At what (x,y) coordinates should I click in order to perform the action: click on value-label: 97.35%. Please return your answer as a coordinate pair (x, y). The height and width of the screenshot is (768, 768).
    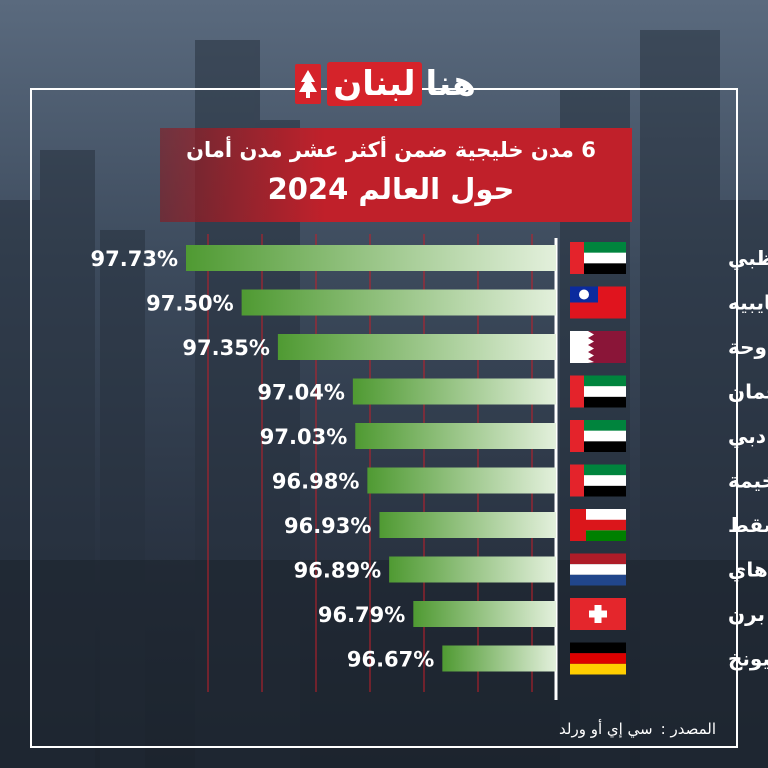
    Looking at the image, I should click on (225, 348).